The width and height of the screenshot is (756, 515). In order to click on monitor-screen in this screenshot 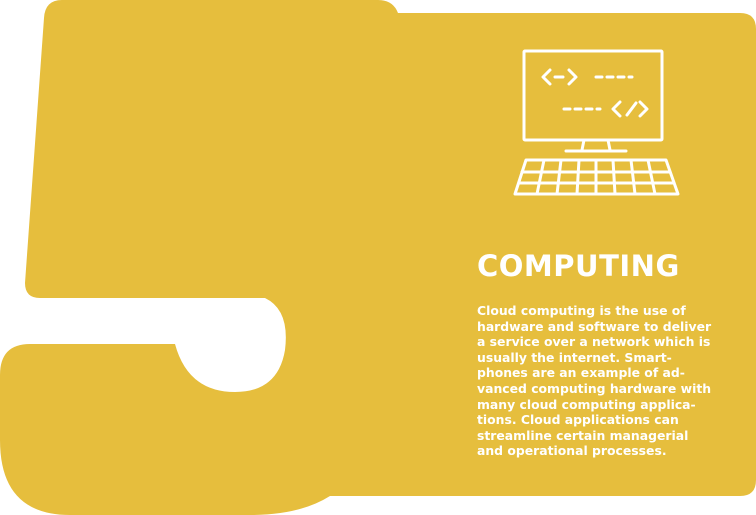, I will do `click(593, 95)`.